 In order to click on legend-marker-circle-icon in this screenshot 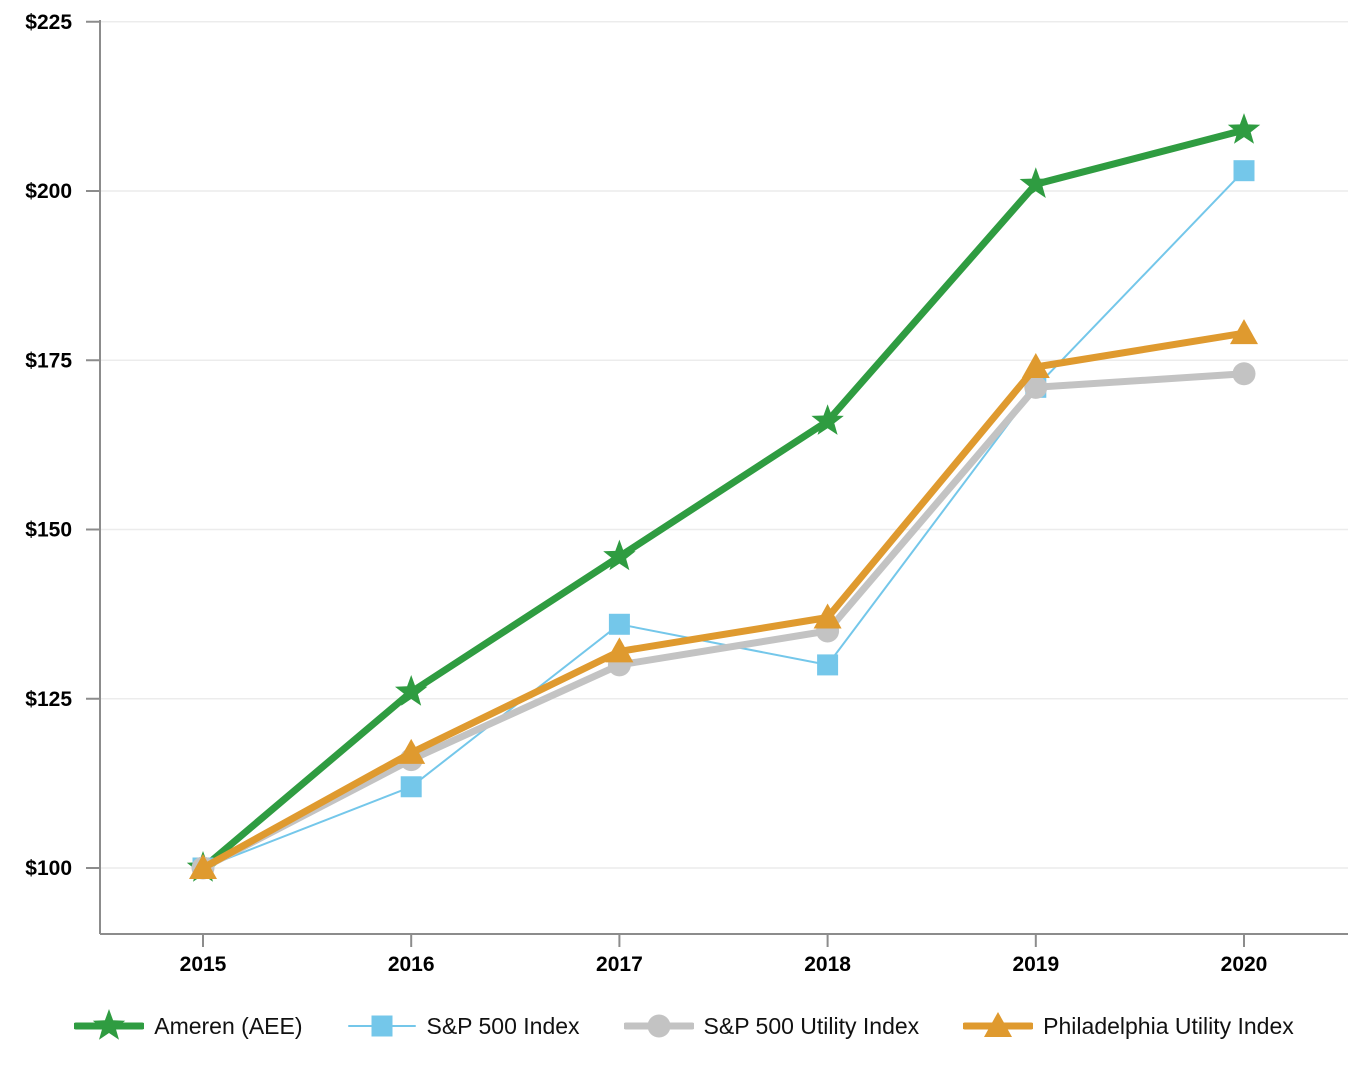, I will do `click(658, 1026)`.